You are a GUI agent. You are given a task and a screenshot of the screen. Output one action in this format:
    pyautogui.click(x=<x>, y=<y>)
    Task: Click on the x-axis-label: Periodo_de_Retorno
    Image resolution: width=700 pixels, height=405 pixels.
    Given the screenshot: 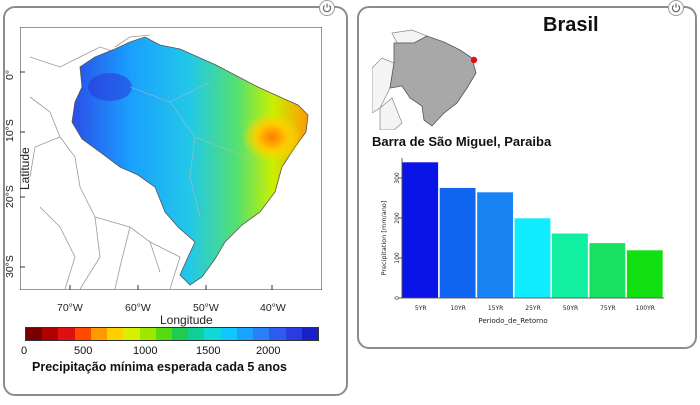 What is the action you would take?
    pyautogui.click(x=512, y=321)
    